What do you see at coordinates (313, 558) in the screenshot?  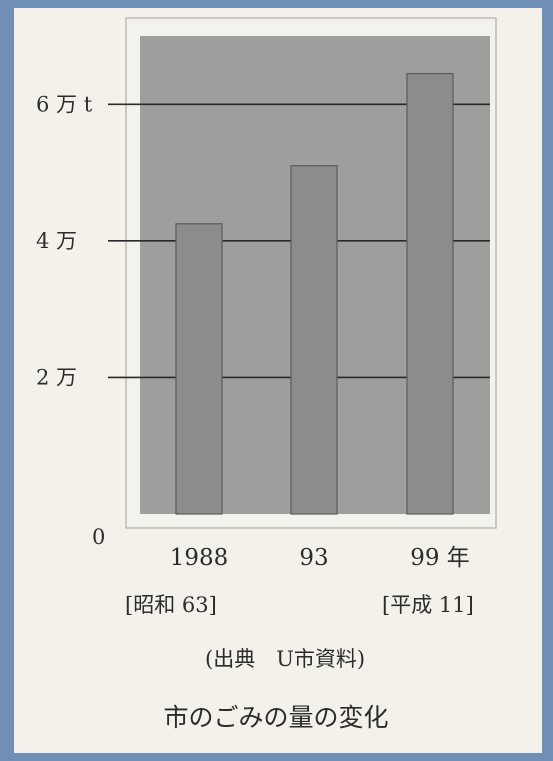 I see `x-tick-label: 93` at bounding box center [313, 558].